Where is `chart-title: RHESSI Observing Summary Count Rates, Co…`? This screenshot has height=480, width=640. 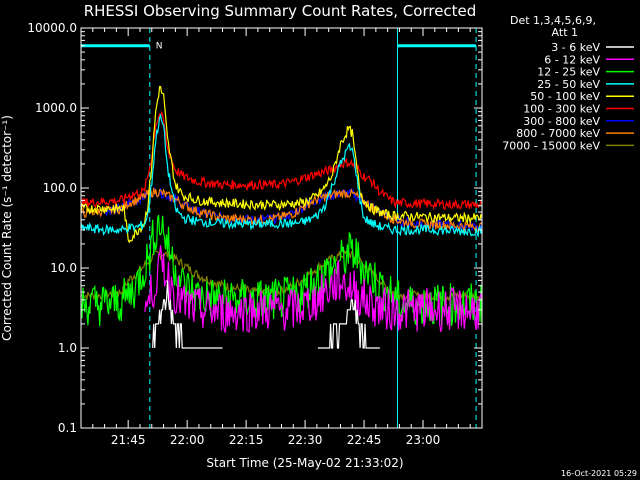
chart-title: RHESSI Observing Summary Count Rates, Co… is located at coordinates (280, 11).